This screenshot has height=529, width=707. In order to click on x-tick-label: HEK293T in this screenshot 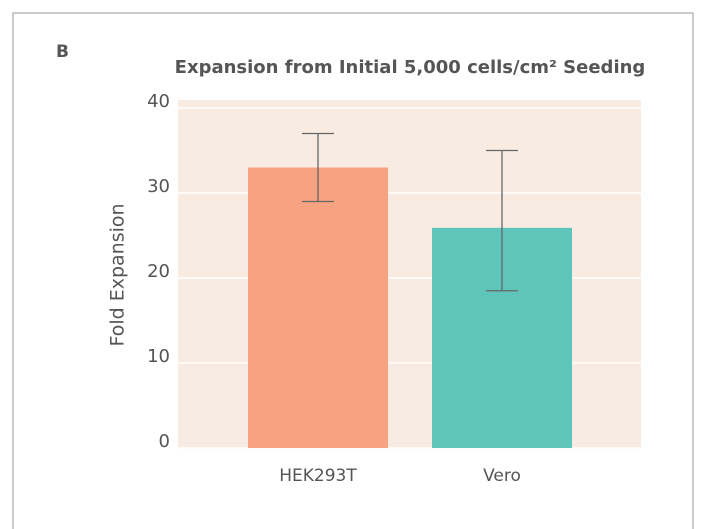, I will do `click(318, 476)`.